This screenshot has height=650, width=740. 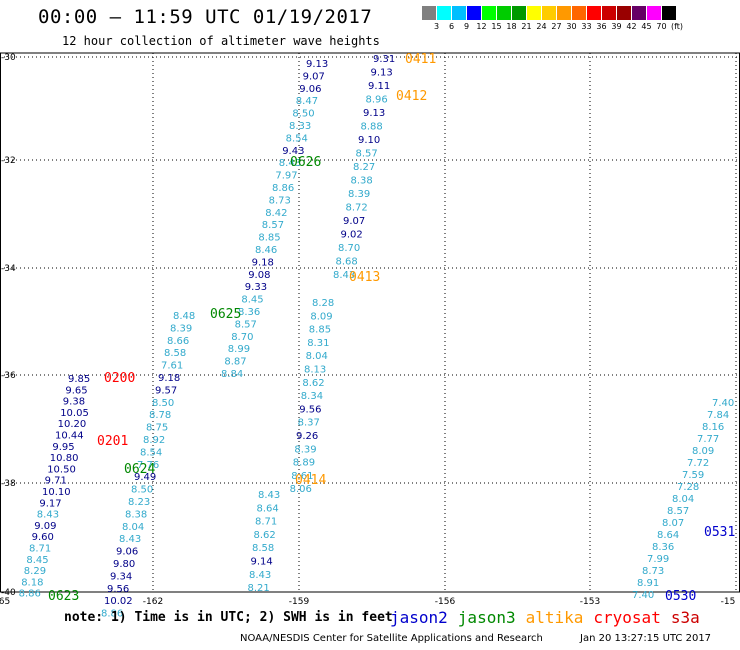 I want to click on track-id-label: 0531, so click(x=719, y=532).